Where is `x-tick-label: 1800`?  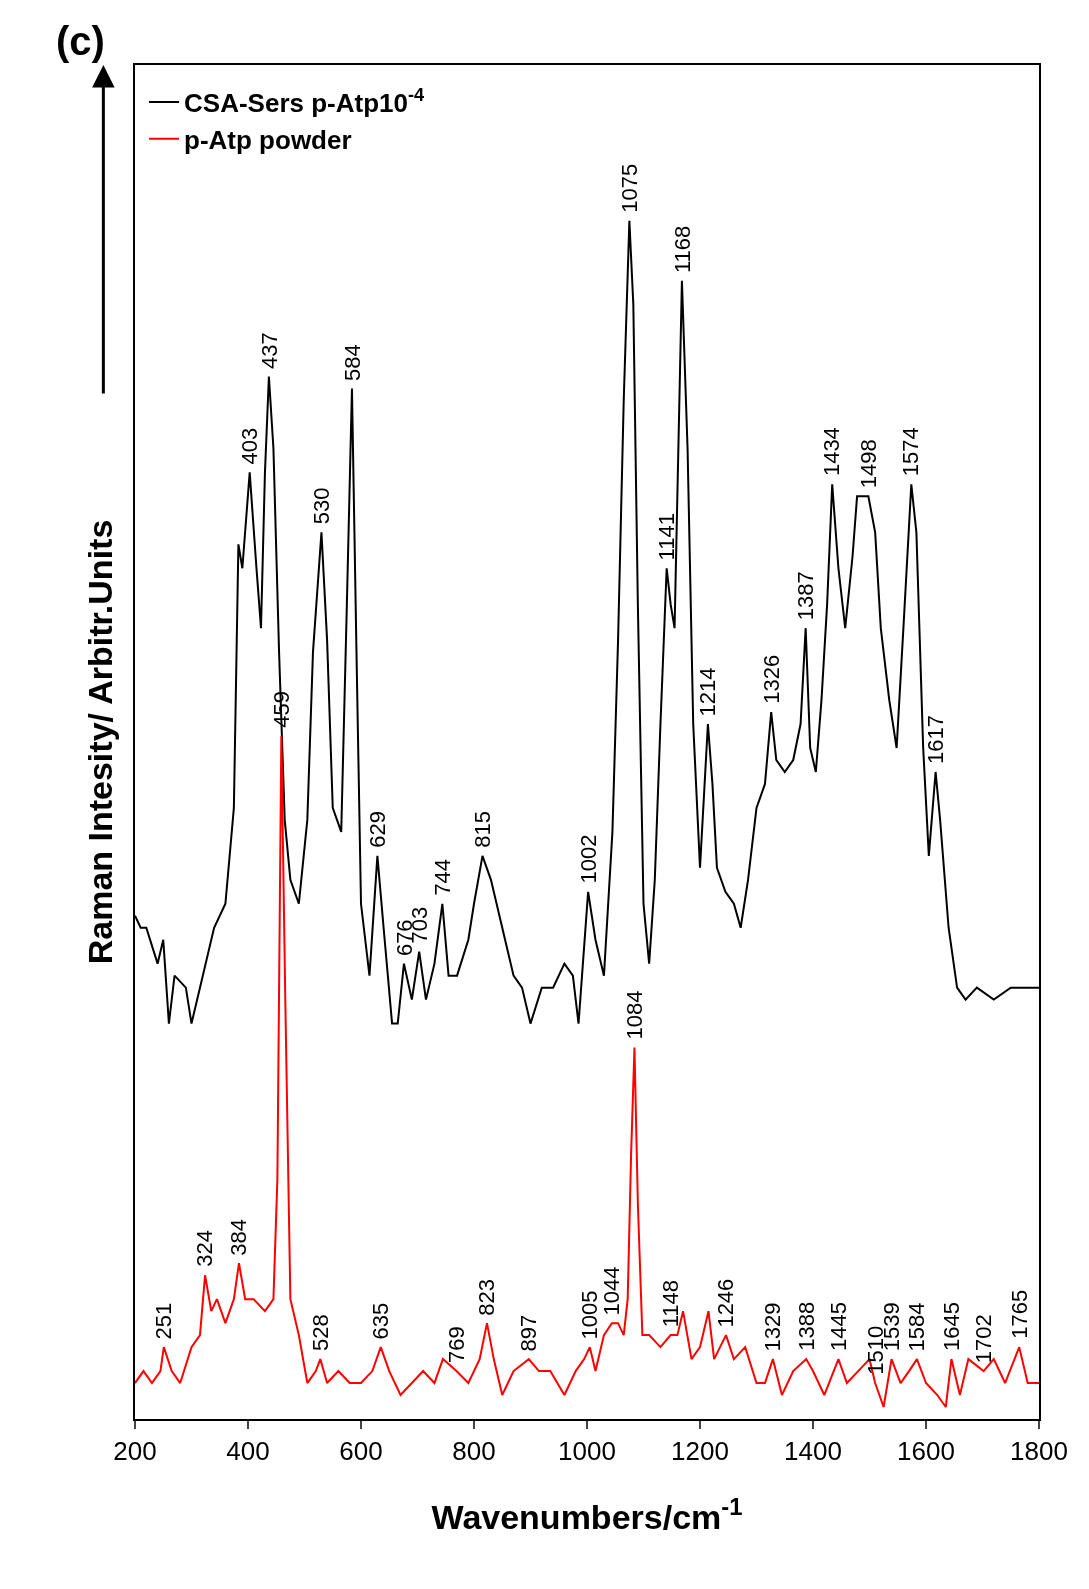
x-tick-label: 1800 is located at coordinates (1039, 1451).